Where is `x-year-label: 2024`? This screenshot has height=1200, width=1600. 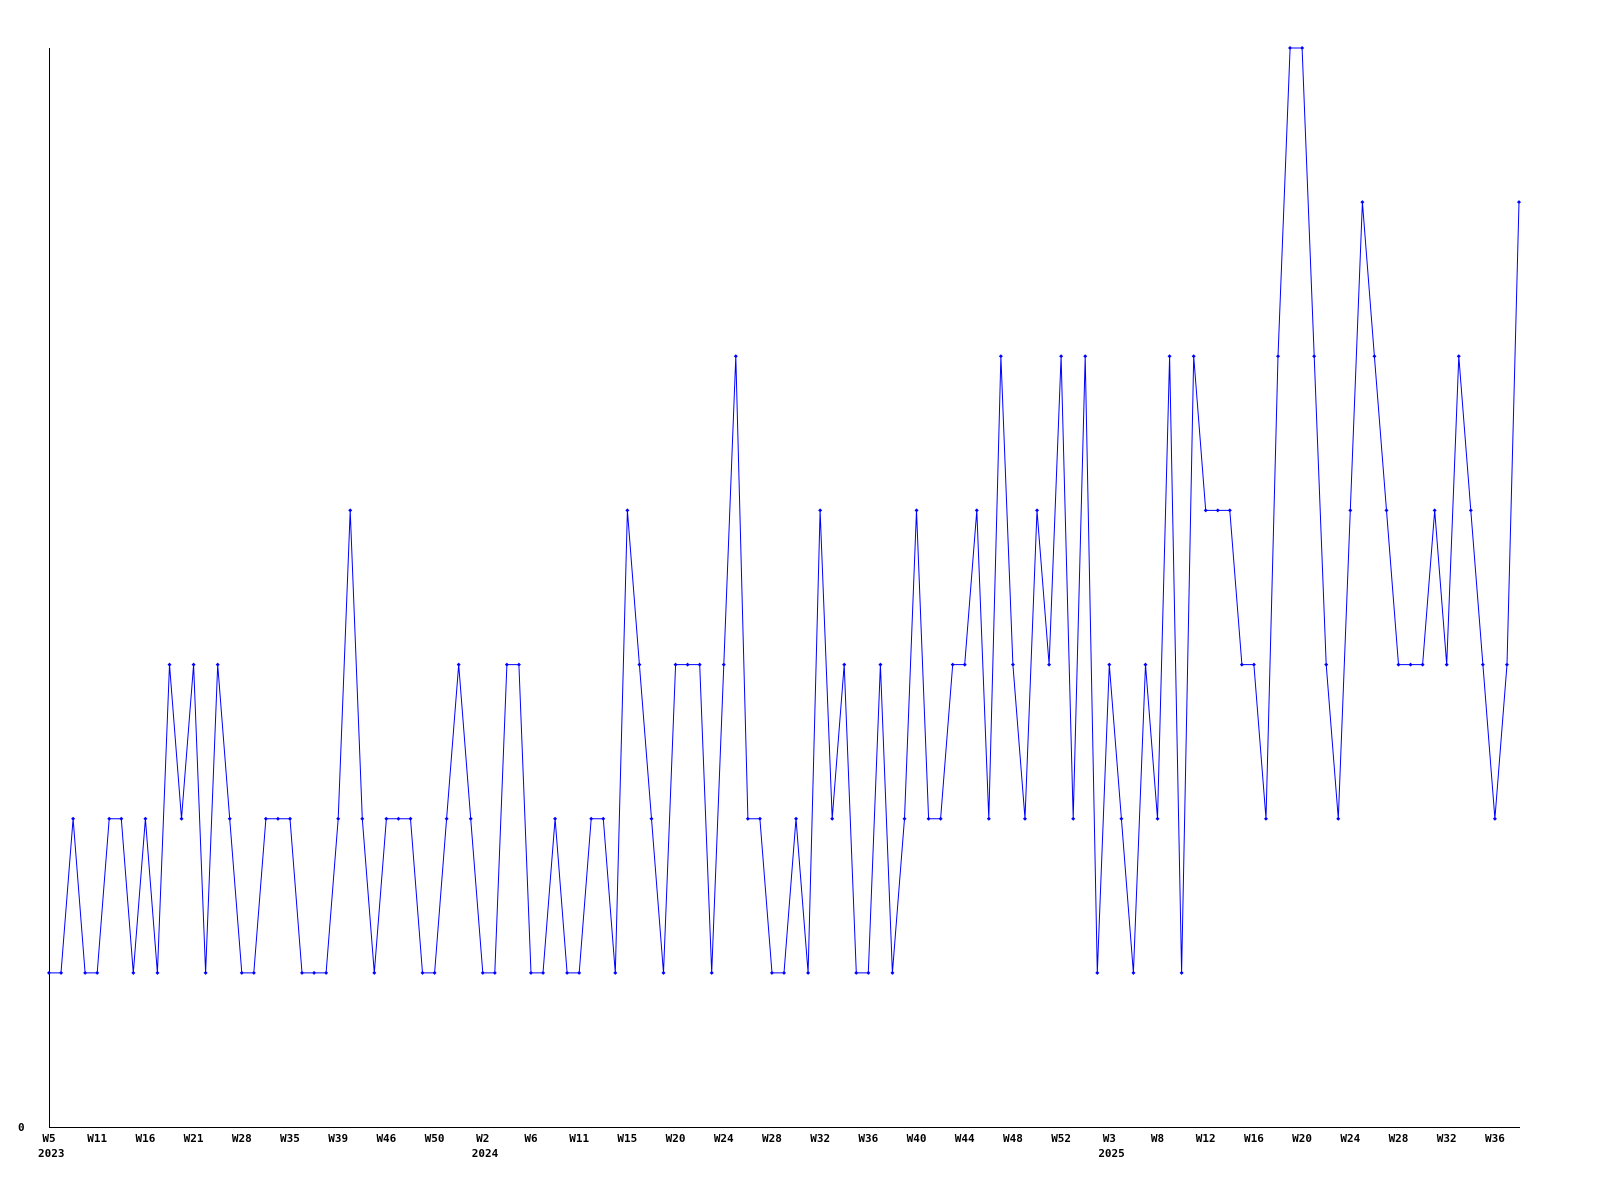
x-year-label: 2024 is located at coordinates (485, 1153).